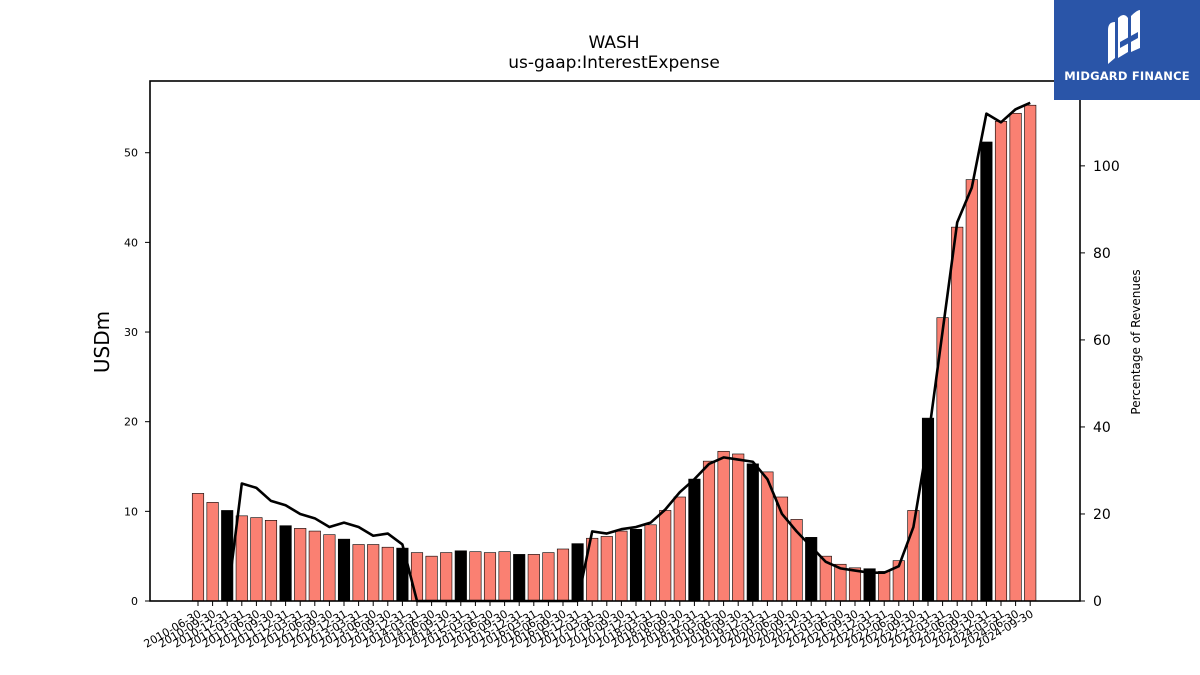  Describe the element at coordinates (131, 153) in the screenshot. I see `y-tick-label: 50` at that location.